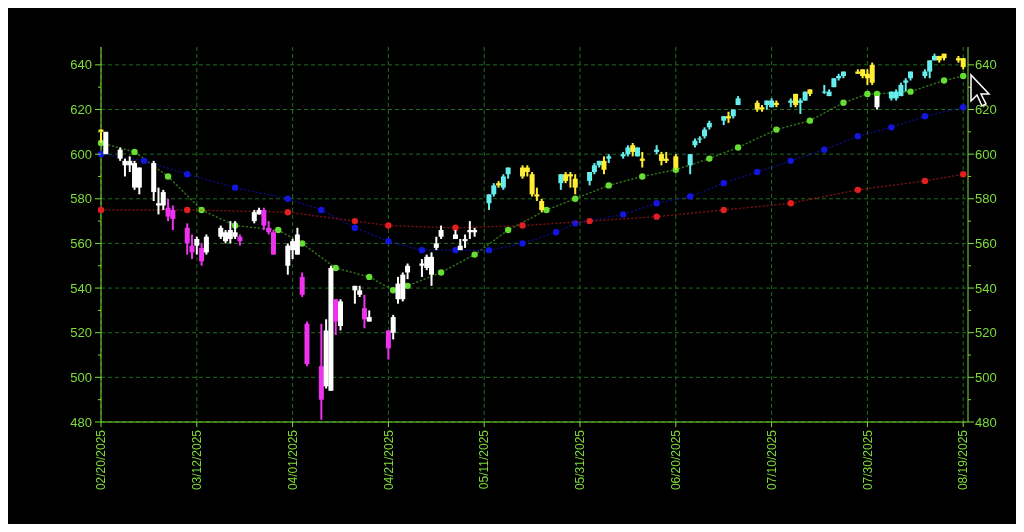 This screenshot has width=1024, height=532. I want to click on y2-tick-label: 640, so click(986, 65).